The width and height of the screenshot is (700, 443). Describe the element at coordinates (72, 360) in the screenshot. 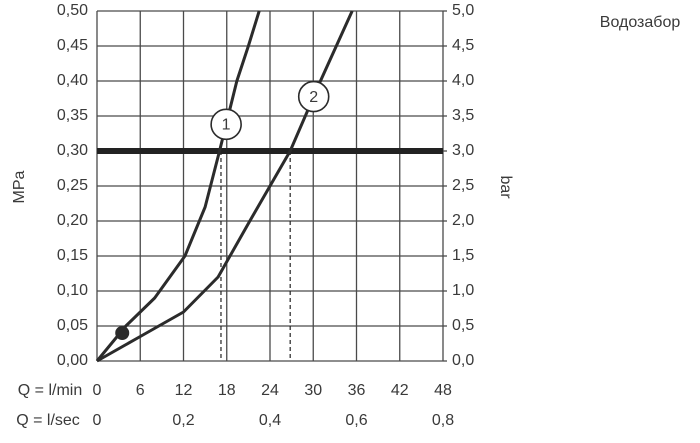

I see `y-tick-label: 0,00` at that location.